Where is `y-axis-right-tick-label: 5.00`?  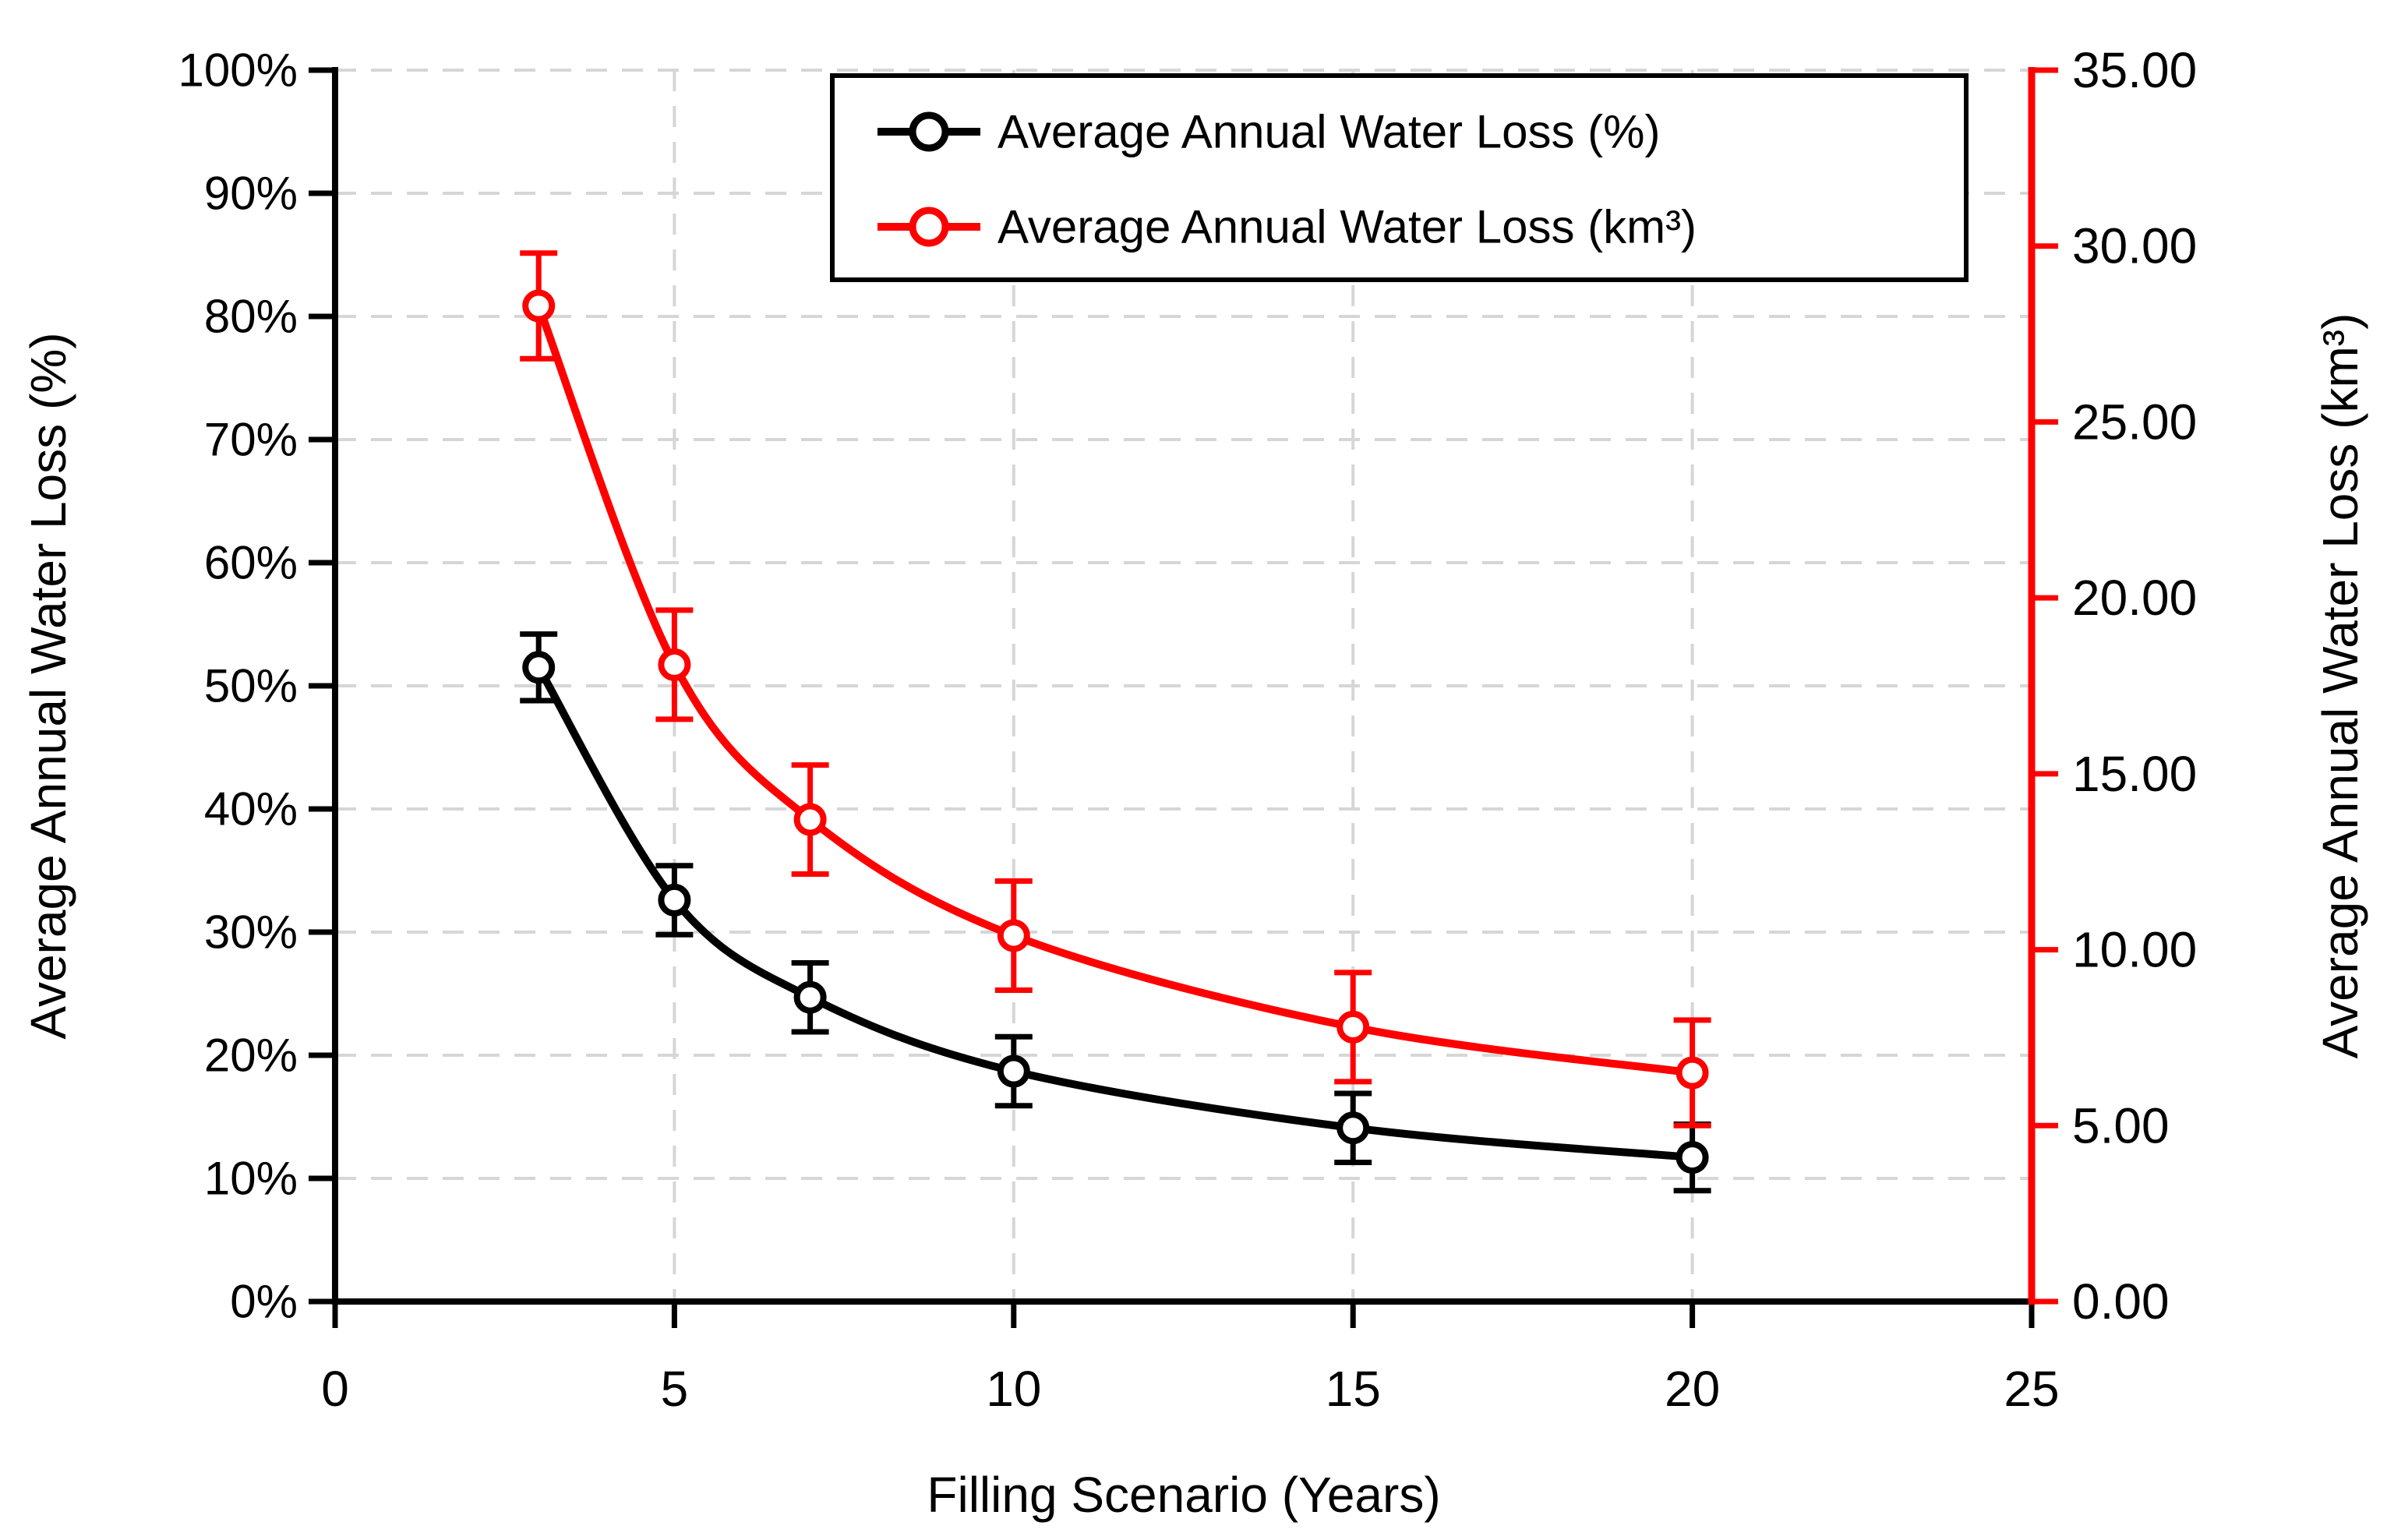
y-axis-right-tick-label: 5.00 is located at coordinates (2121, 1125).